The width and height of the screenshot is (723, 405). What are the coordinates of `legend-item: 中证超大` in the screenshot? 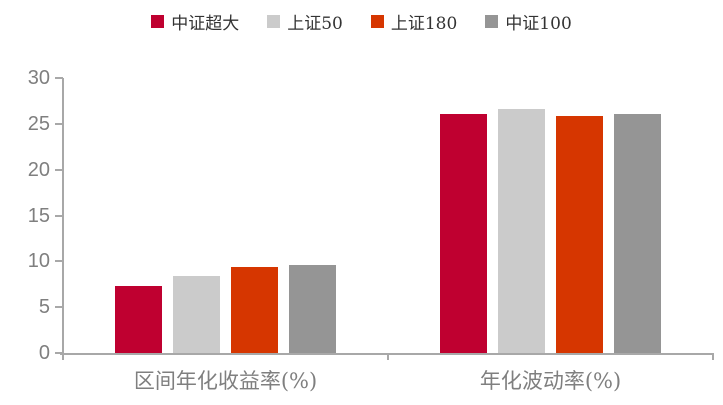 It's located at (195, 21).